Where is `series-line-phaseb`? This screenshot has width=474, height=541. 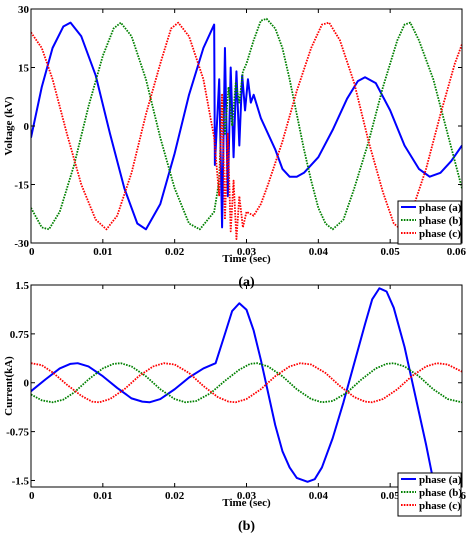 series-line-phaseb is located at coordinates (246, 383).